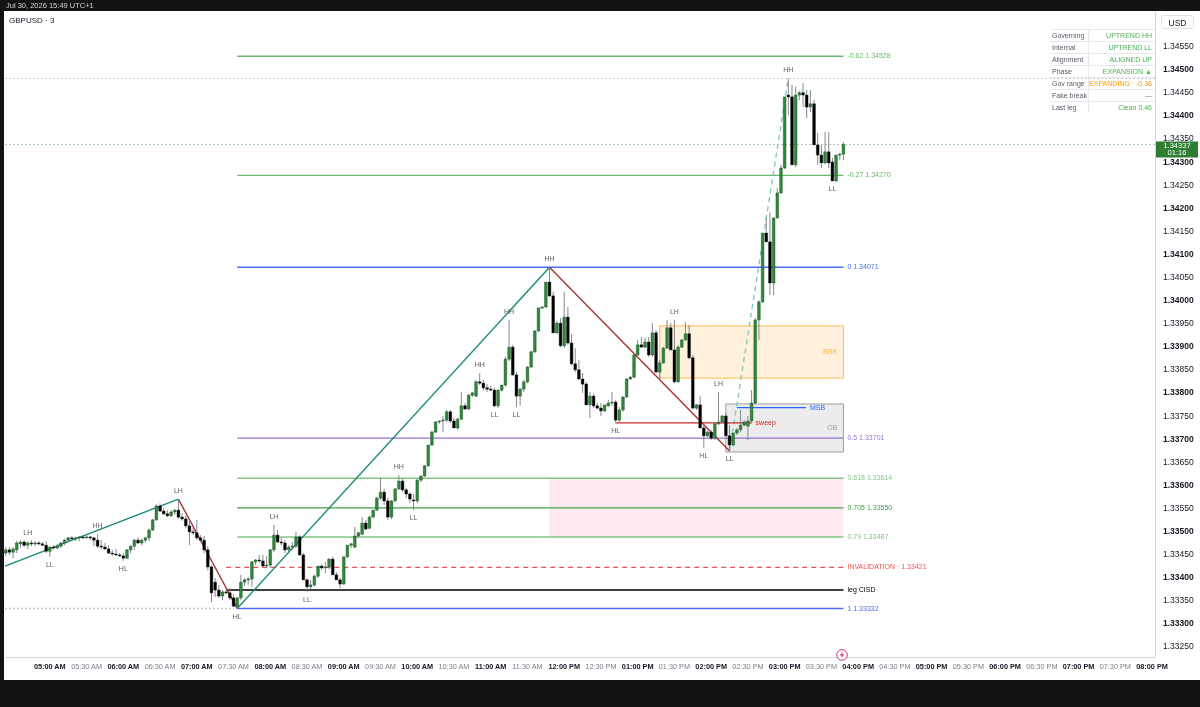 The height and width of the screenshot is (707, 1200). What do you see at coordinates (1178, 253) in the screenshot?
I see `y-tick-label: 1.34100` at bounding box center [1178, 253].